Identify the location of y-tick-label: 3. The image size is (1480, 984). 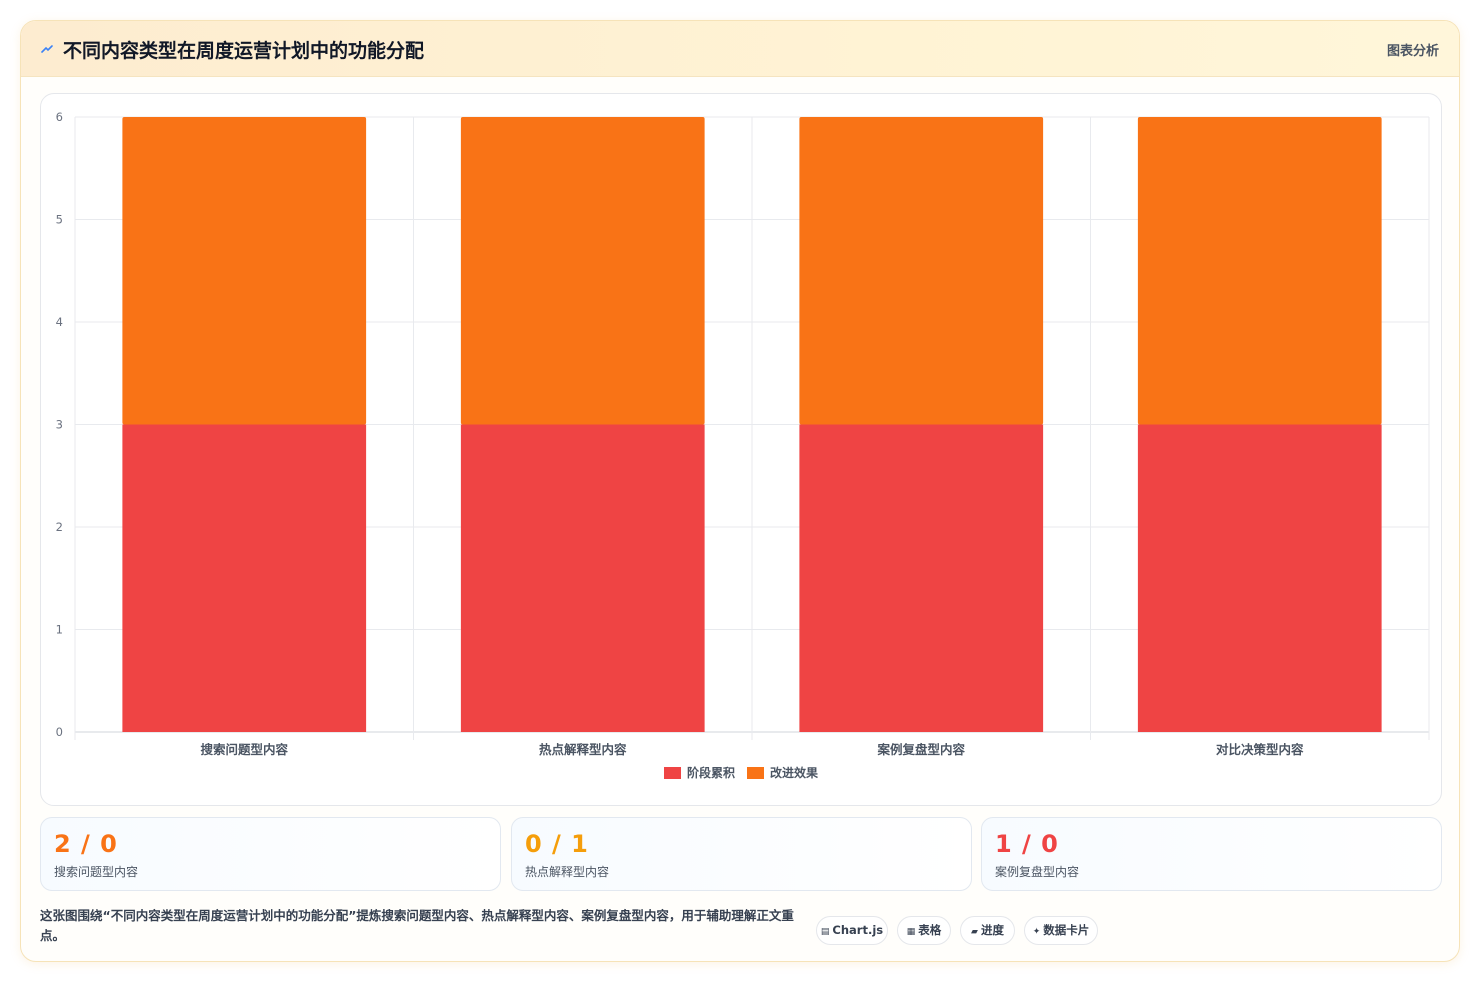
(59, 425).